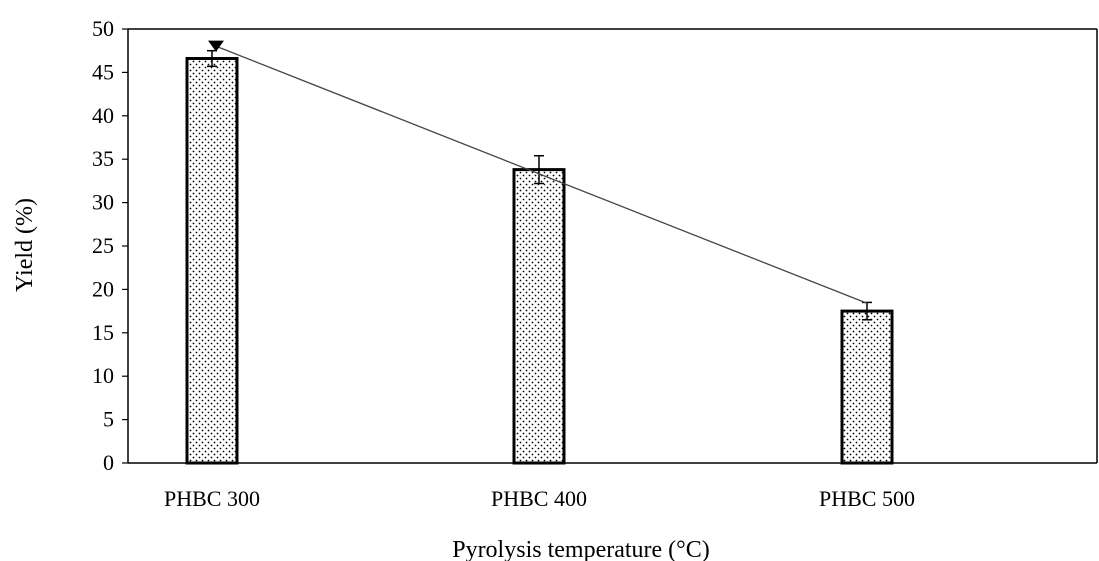  I want to click on x-tick-label: PHBC 400, so click(539, 498).